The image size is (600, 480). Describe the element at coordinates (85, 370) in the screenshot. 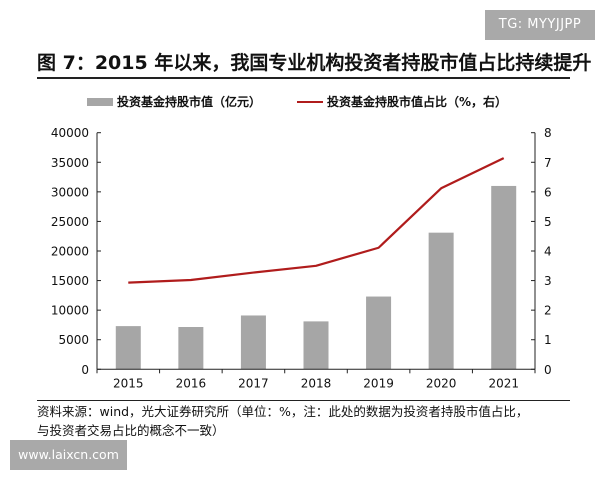

I see `left-tick-label: 0` at that location.